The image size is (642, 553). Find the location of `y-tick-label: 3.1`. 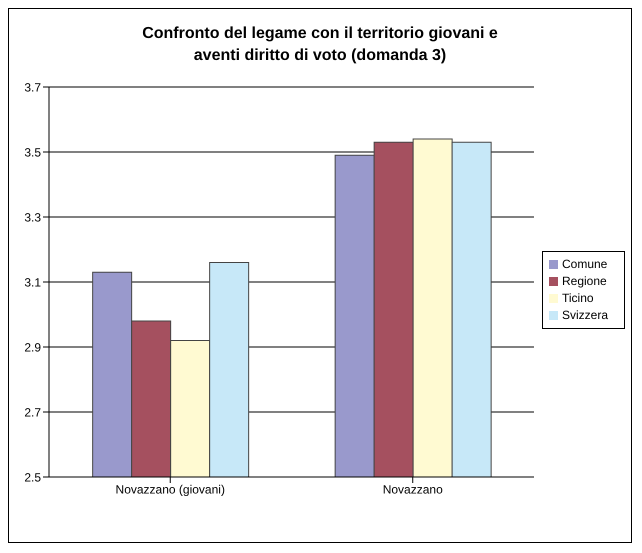

y-tick-label: 3.1 is located at coordinates (33, 282).